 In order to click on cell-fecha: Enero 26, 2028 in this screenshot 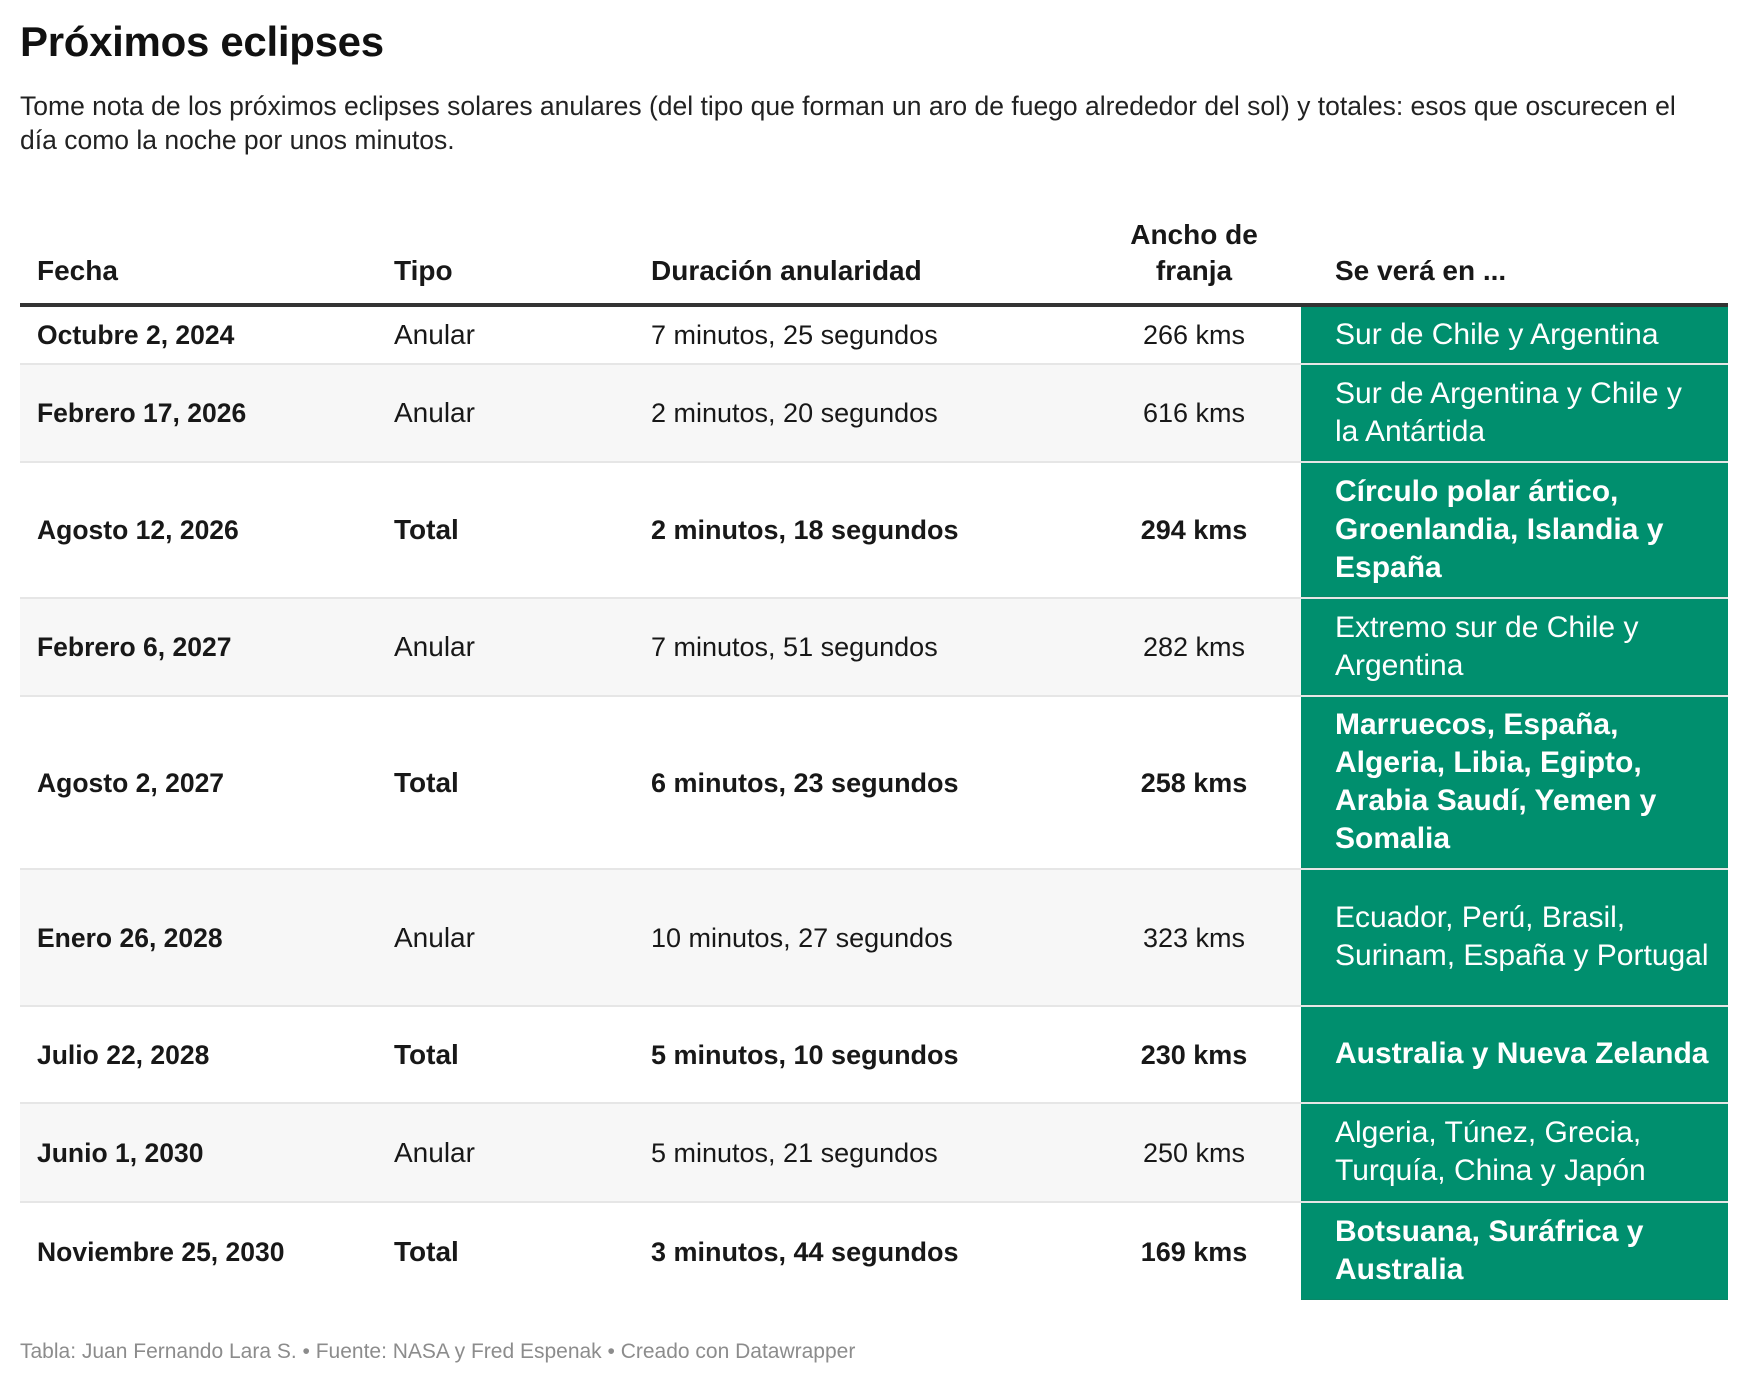, I will do `click(130, 937)`.